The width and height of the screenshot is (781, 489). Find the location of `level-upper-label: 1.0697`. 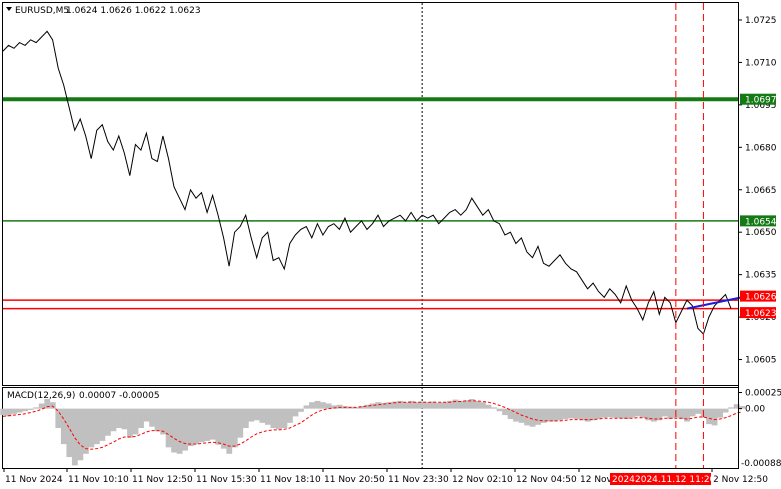

level-upper-label: 1.0697 is located at coordinates (761, 101).